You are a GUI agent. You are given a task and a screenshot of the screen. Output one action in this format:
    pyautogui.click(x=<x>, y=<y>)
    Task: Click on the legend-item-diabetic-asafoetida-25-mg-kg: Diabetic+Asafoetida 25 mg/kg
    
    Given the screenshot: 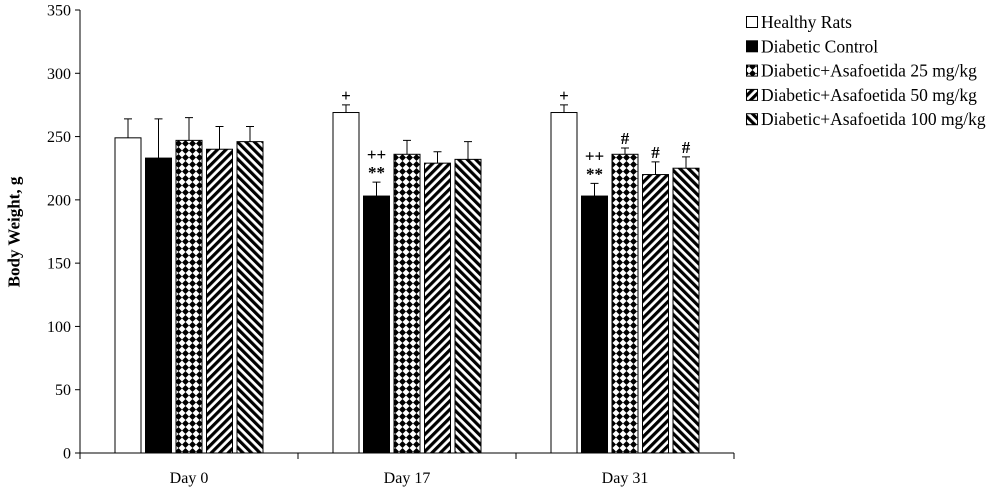 What is the action you would take?
    pyautogui.click(x=861, y=71)
    